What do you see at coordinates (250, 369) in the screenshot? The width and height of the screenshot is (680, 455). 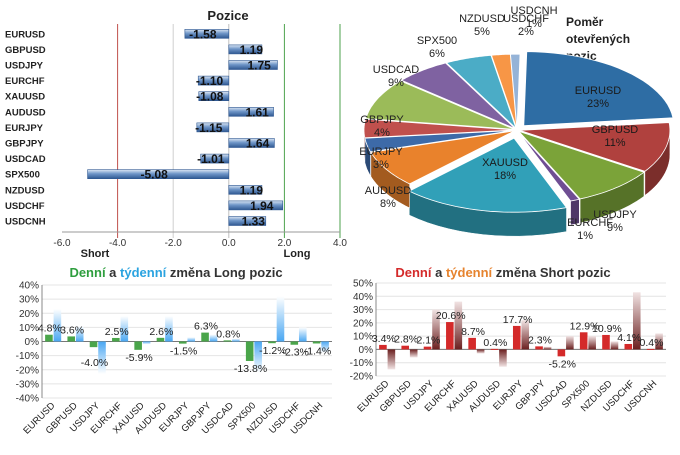 I see `daily-change-label: -13.8%` at bounding box center [250, 369].